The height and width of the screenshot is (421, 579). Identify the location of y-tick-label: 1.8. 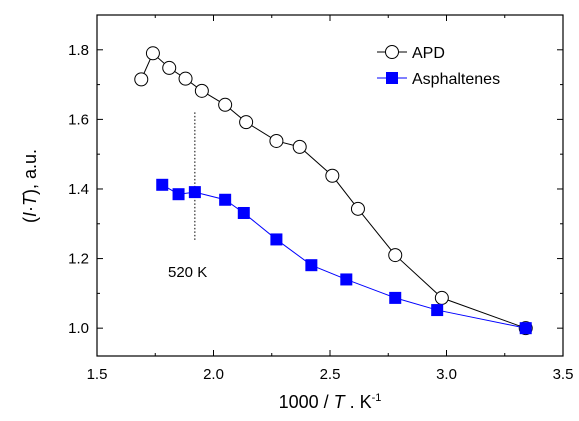
(78, 50).